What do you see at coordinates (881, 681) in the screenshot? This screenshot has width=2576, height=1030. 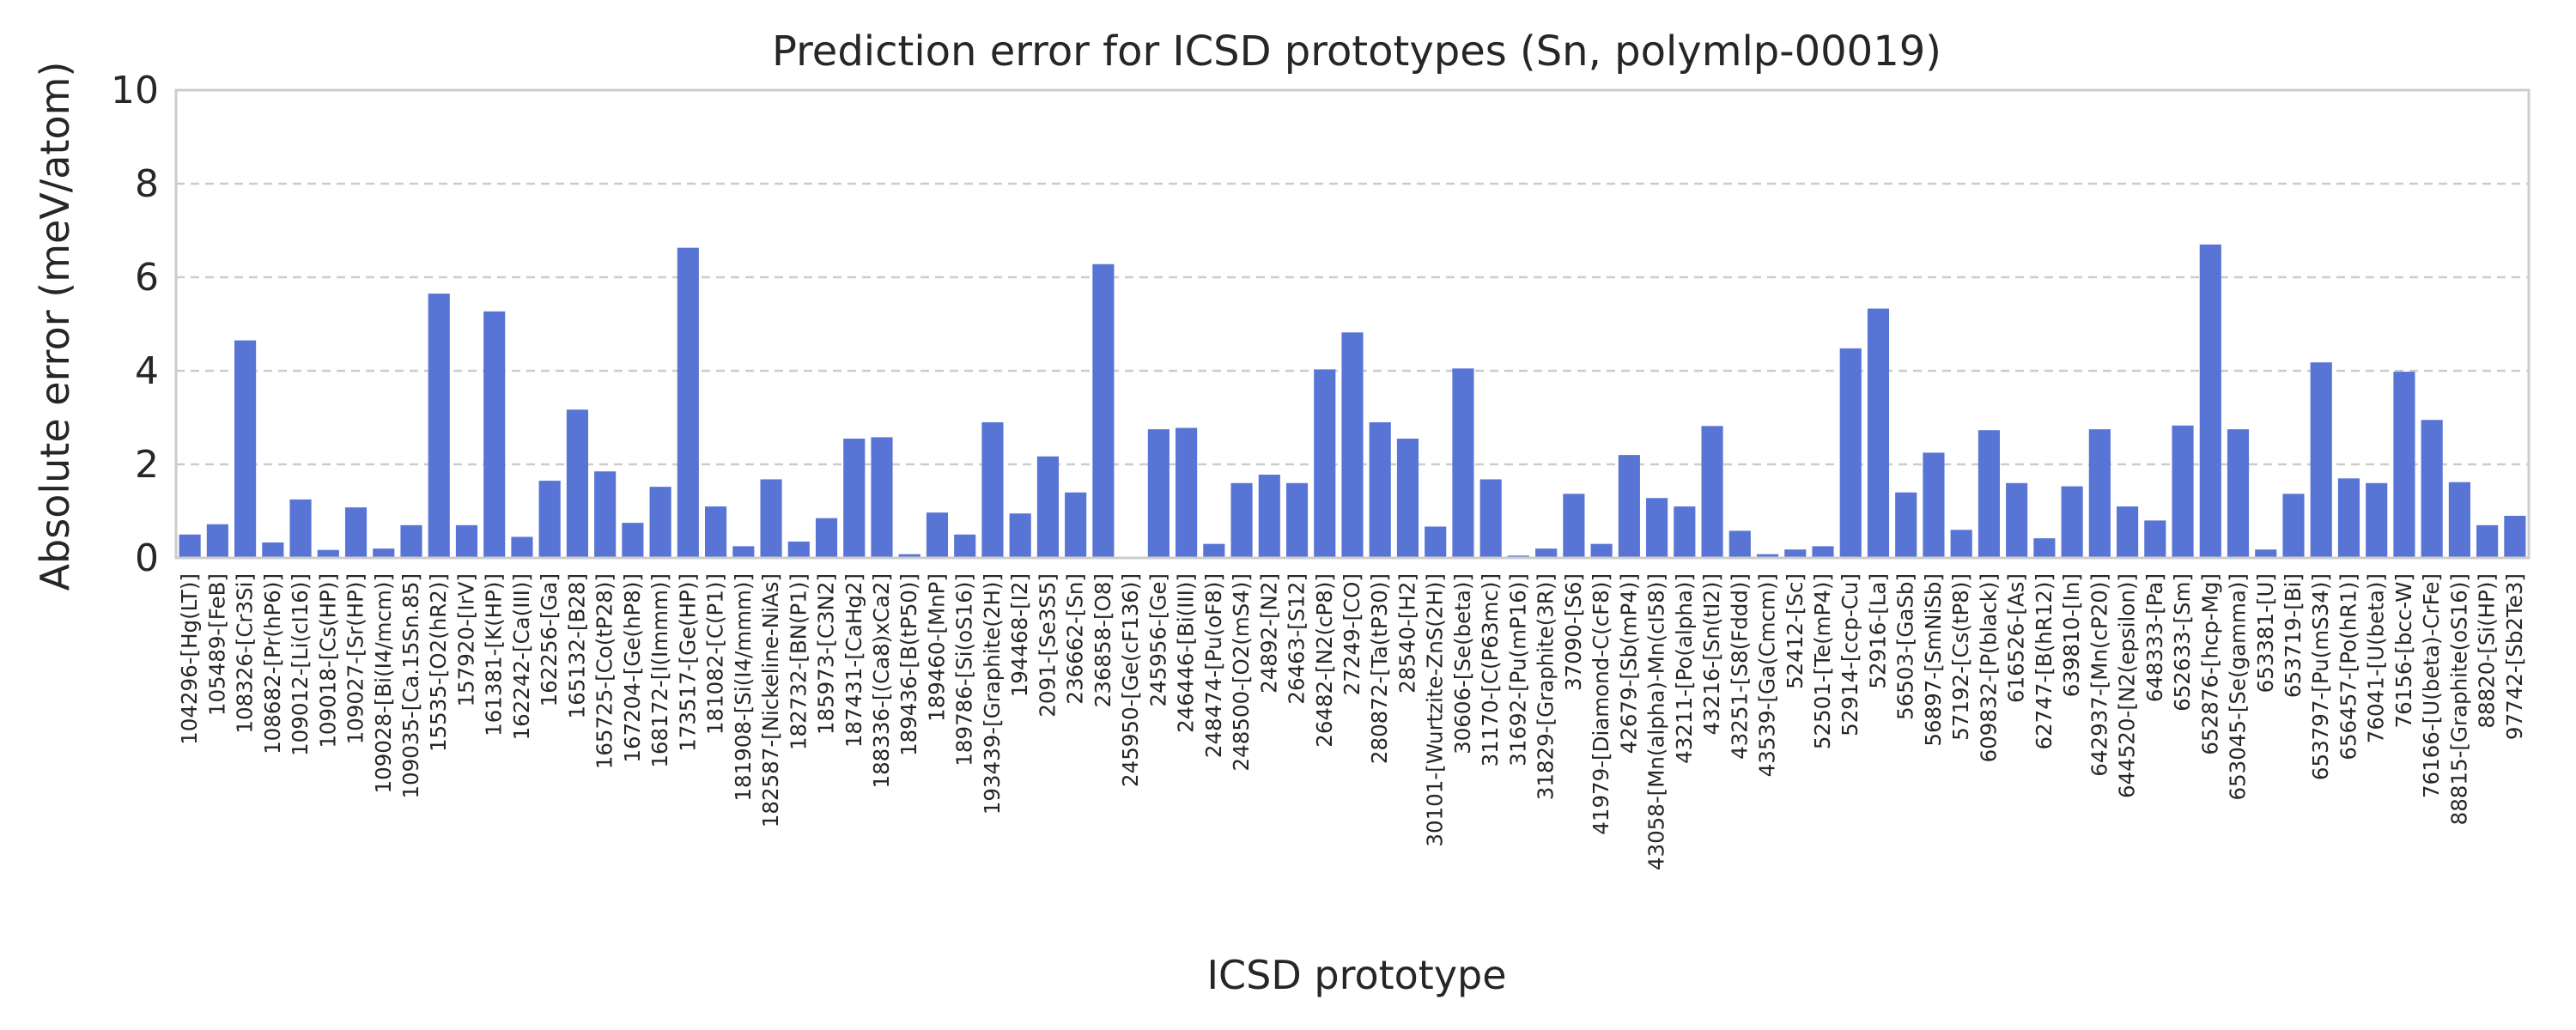 I see `x-tick-label: 188336-[(Ca8)xCa2]` at bounding box center [881, 681].